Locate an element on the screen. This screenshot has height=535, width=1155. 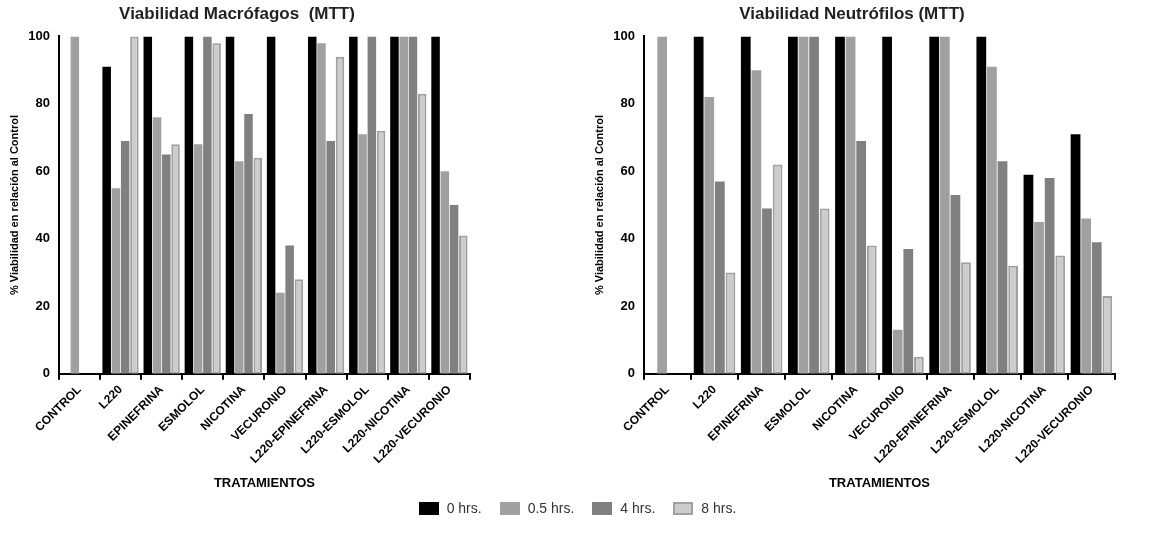
legend-label: 0.5 hrs. is located at coordinates (551, 508).